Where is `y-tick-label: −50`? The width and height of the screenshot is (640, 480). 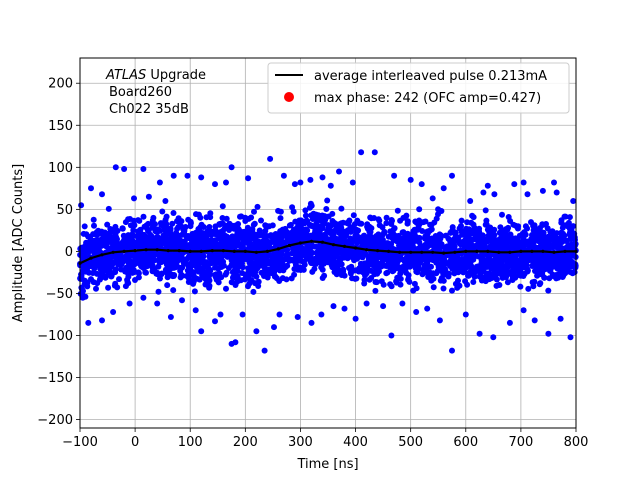 y-tick-label: −50 is located at coordinates (59, 294).